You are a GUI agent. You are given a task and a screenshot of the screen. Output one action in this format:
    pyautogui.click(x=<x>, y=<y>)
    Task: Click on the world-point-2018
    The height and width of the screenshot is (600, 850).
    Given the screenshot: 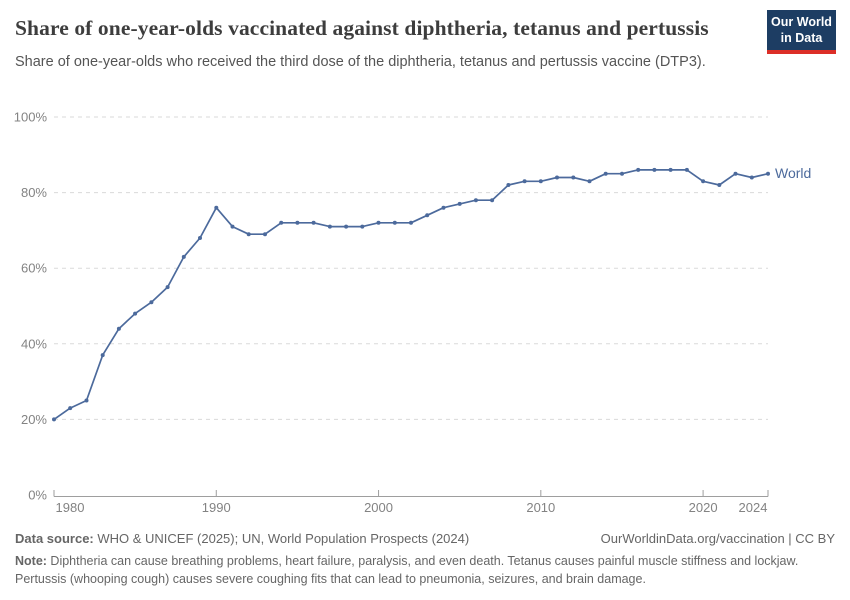 What is the action you would take?
    pyautogui.click(x=670, y=169)
    